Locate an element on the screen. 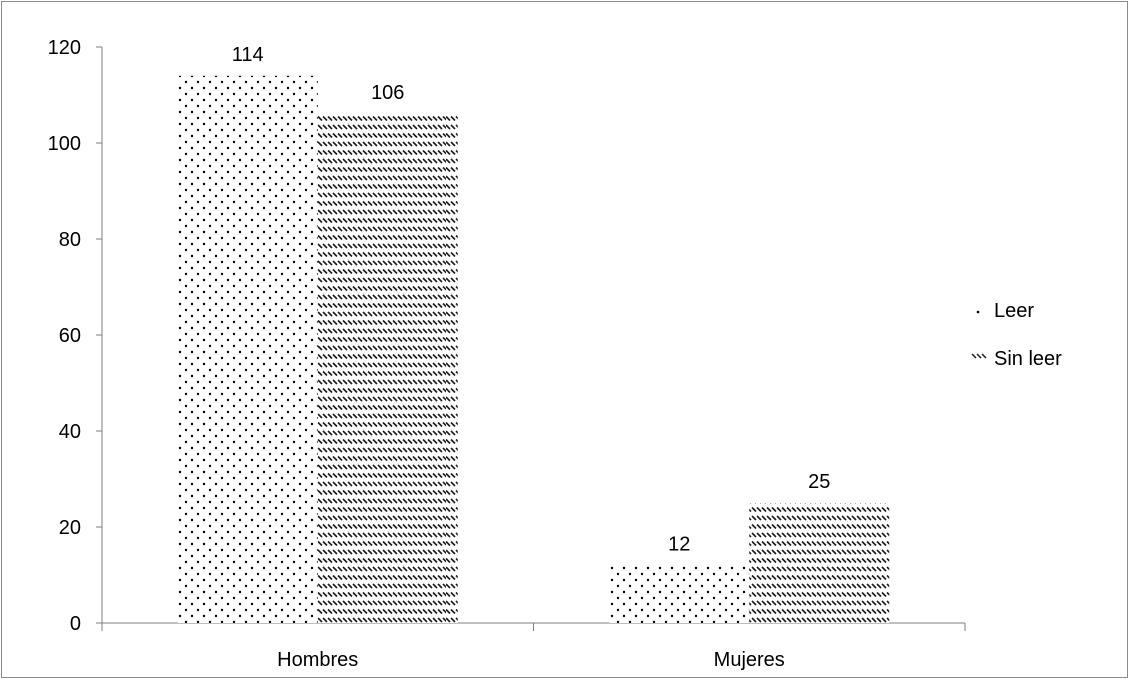 This screenshot has height=681, width=1131. x-axis: Hombres Mujeres is located at coordinates (531, 646).